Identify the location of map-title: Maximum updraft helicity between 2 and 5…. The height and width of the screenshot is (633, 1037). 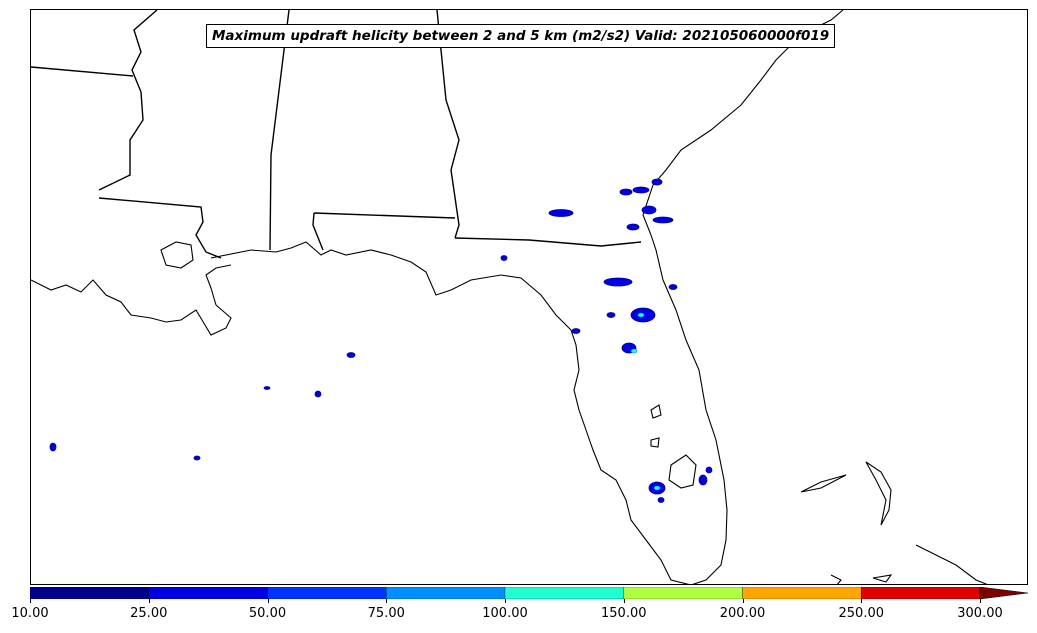
(521, 36).